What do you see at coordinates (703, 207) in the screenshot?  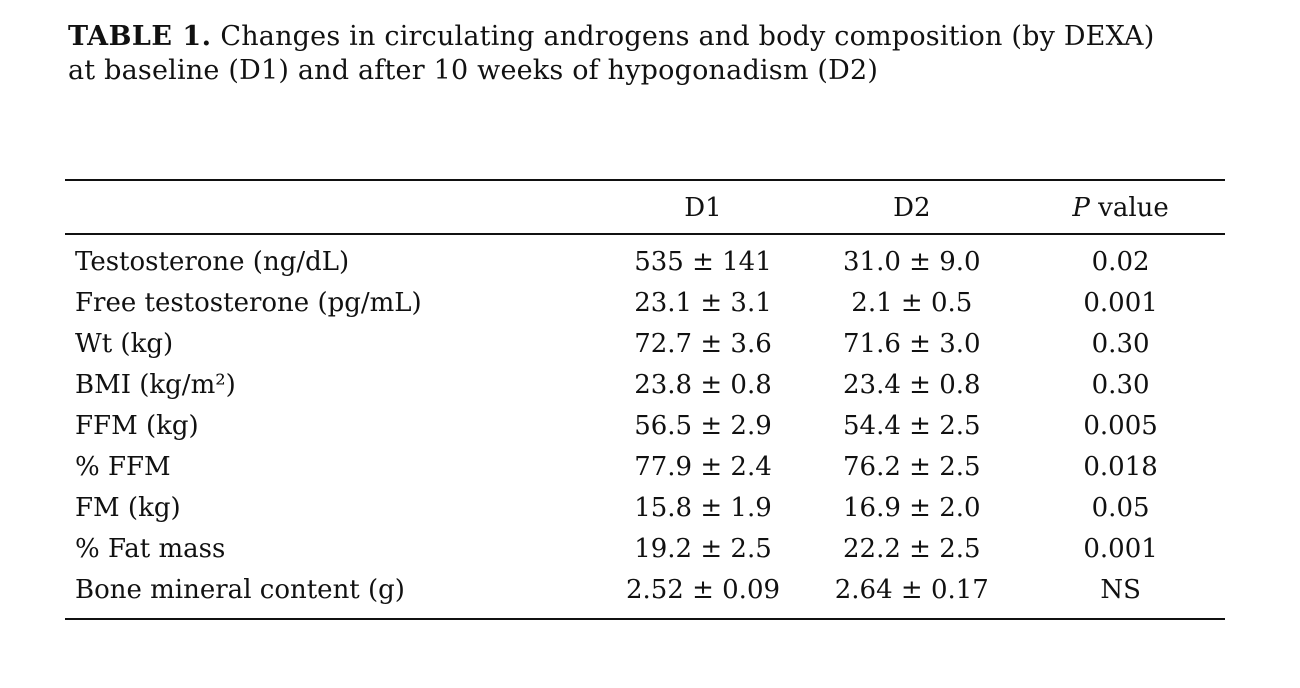 I see `col-header-d1: D1` at bounding box center [703, 207].